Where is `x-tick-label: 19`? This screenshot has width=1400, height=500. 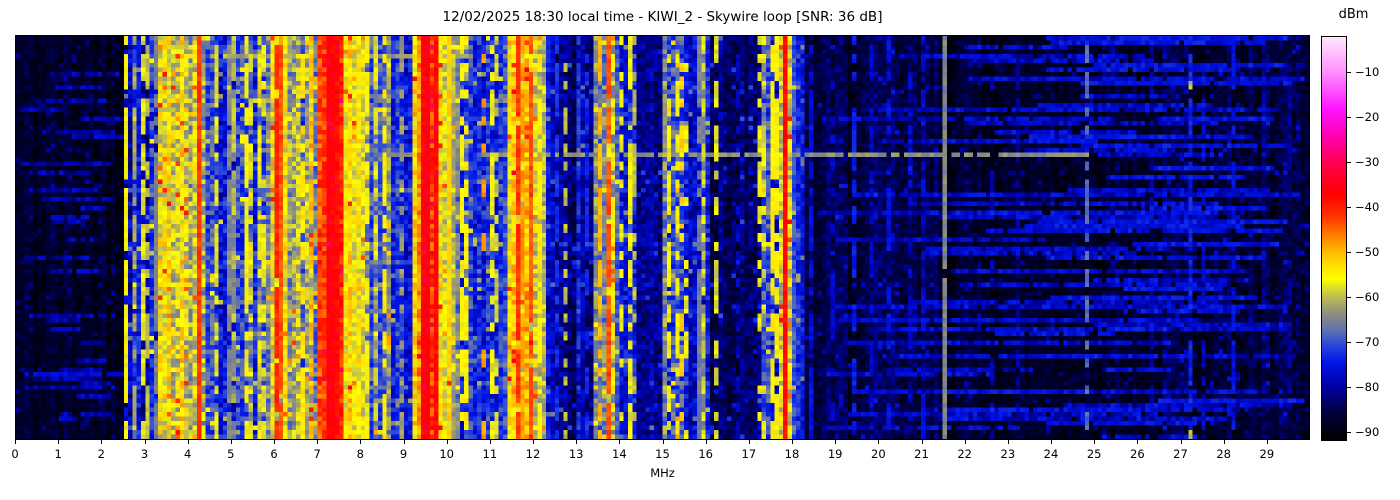
x-tick-label: 19 is located at coordinates (835, 454).